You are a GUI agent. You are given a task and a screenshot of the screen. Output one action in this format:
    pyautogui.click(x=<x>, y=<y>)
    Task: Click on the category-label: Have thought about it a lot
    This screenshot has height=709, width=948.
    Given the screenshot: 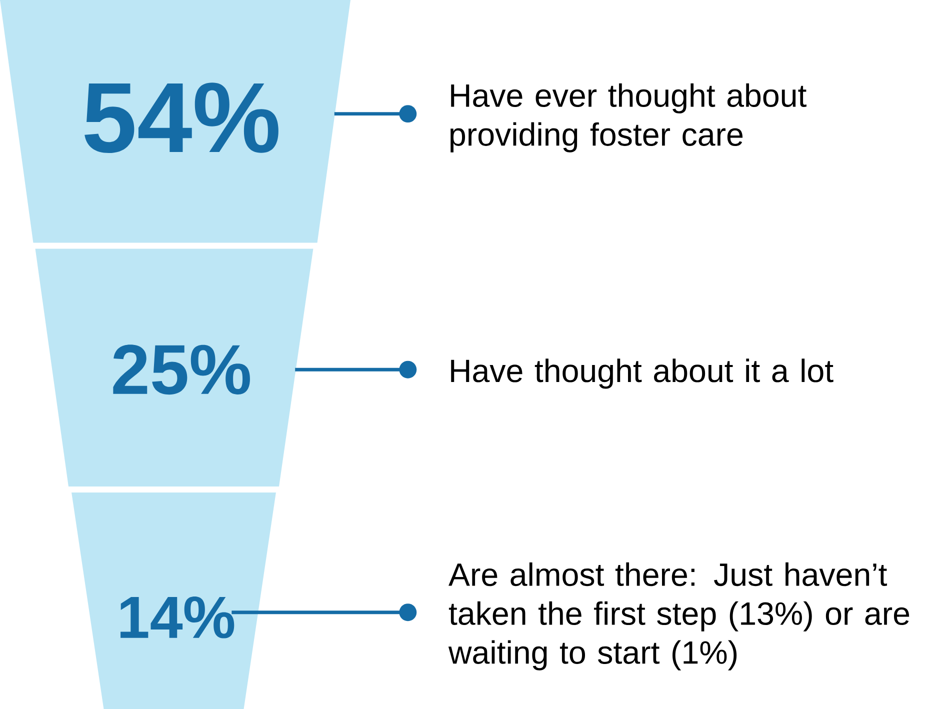 What is the action you would take?
    pyautogui.click(x=642, y=373)
    